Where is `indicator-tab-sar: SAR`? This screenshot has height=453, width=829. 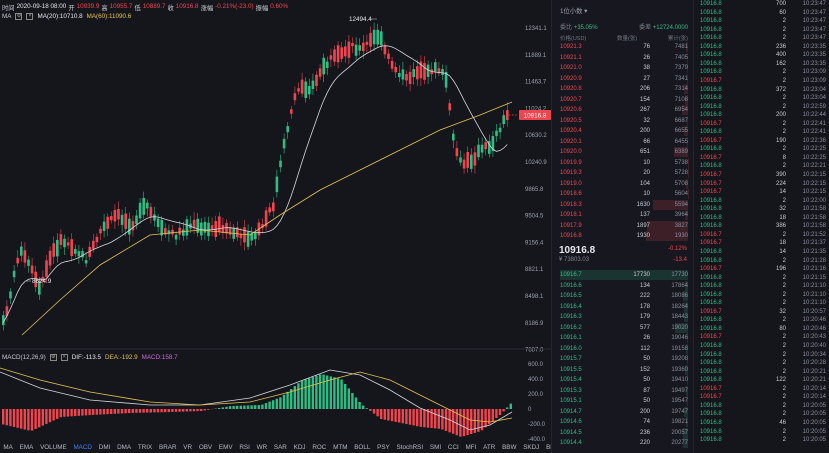 indicator-tab-sar: SAR is located at coordinates (280, 447).